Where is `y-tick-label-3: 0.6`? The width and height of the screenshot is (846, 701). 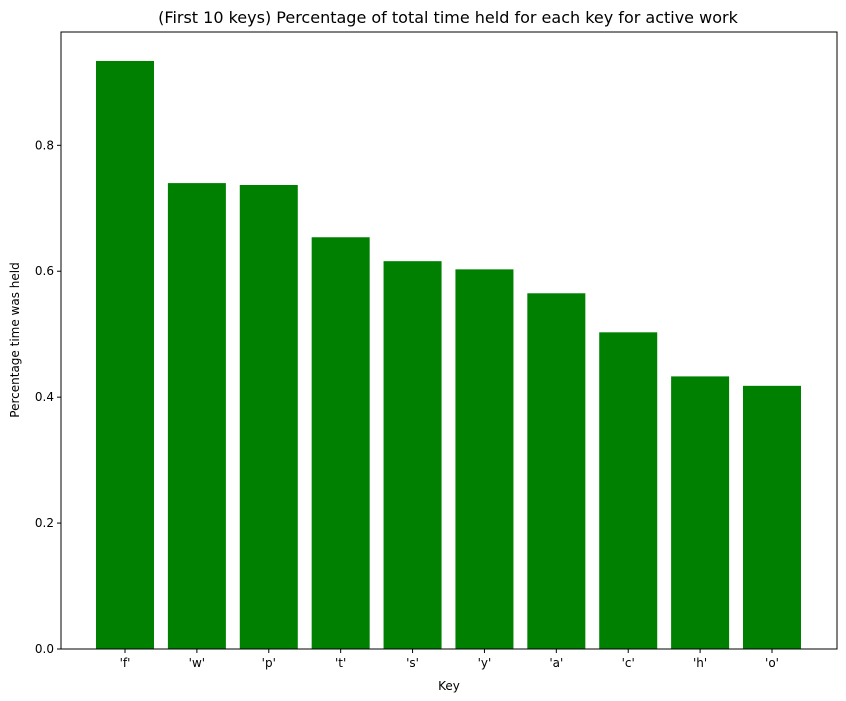
y-tick-label-3: 0.6 is located at coordinates (44, 271).